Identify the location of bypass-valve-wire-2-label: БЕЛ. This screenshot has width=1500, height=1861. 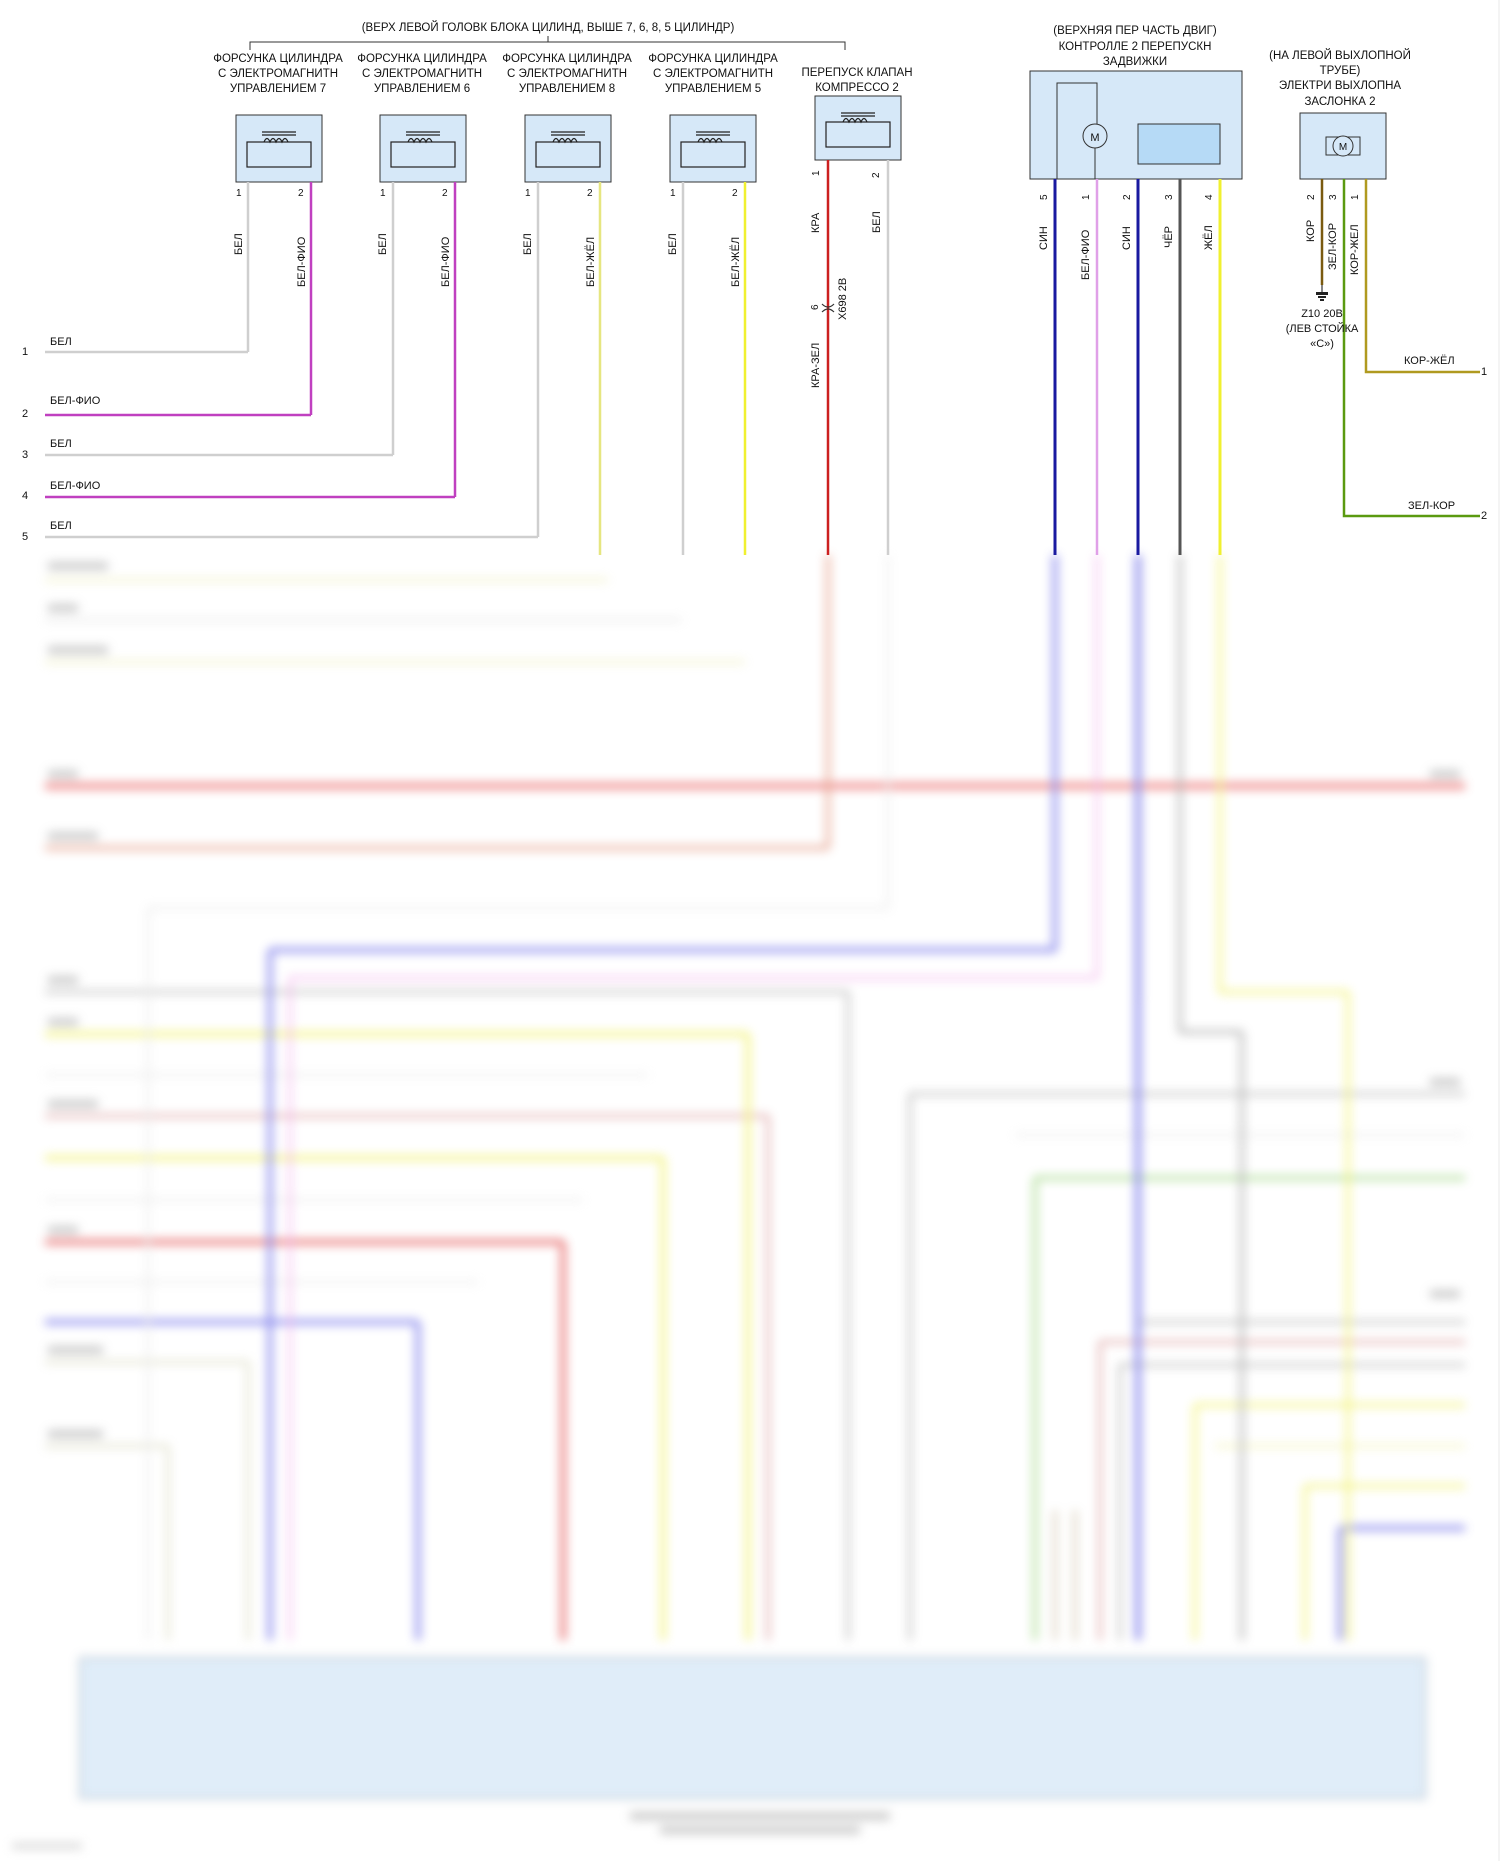
(877, 222).